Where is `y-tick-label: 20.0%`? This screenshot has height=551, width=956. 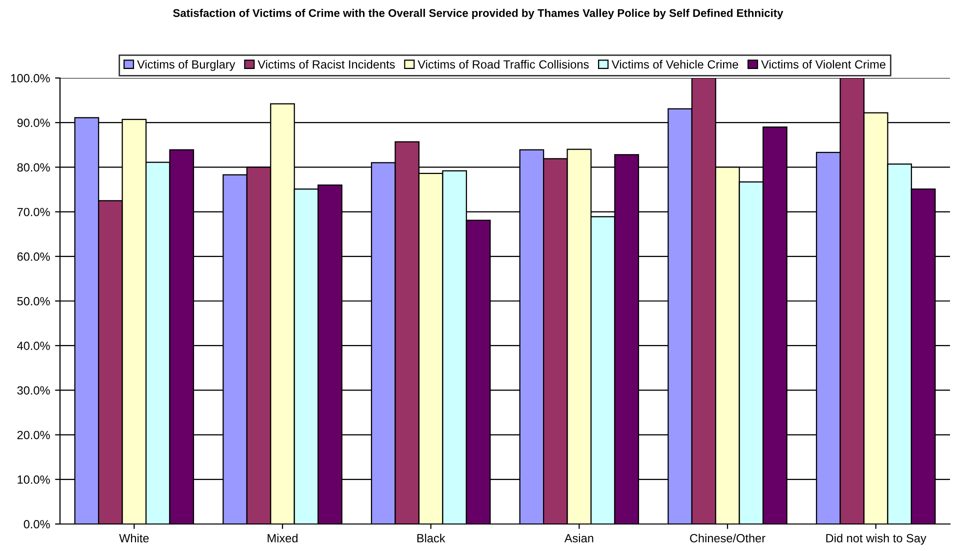 y-tick-label: 20.0% is located at coordinates (33, 435).